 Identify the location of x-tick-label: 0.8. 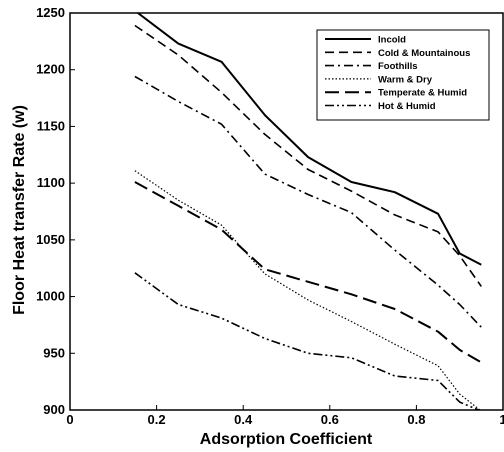
(416, 419).